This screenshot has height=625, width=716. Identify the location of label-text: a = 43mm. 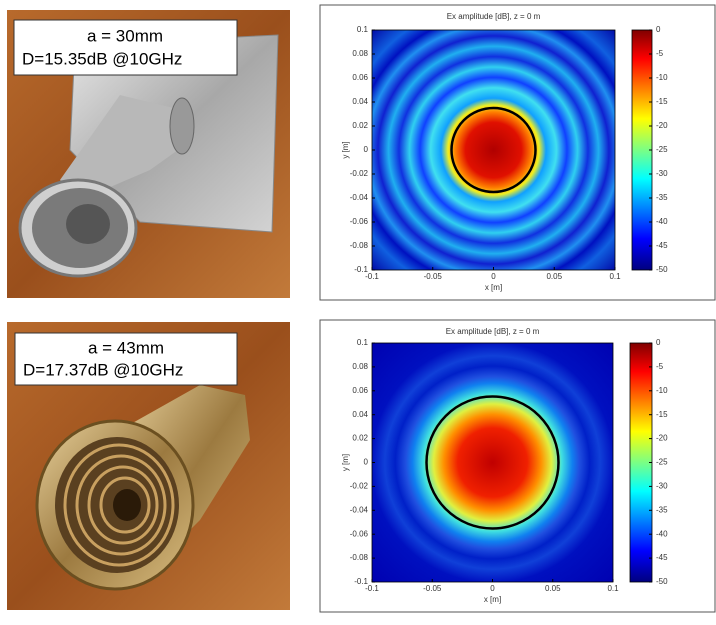
(126, 347).